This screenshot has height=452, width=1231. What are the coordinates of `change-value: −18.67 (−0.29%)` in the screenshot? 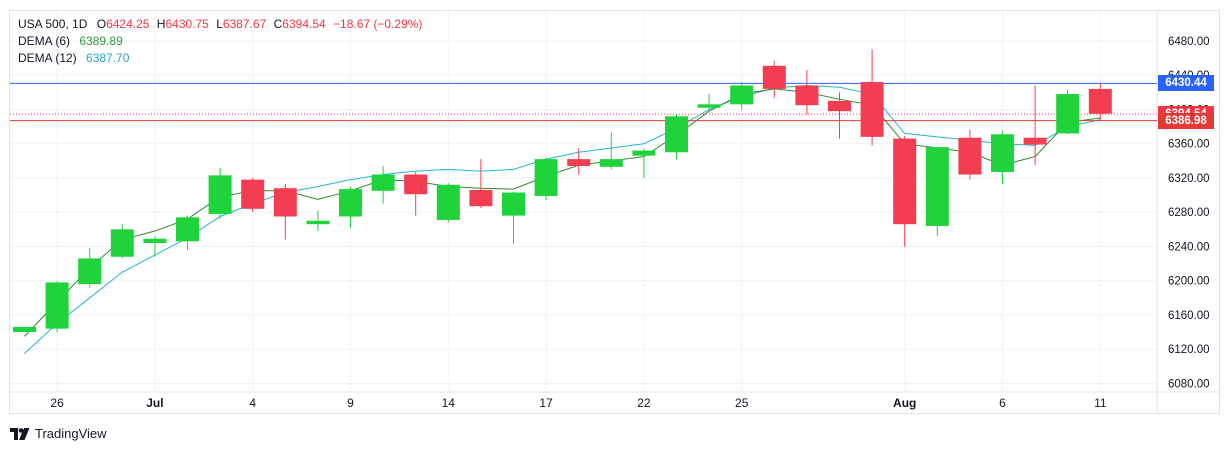 It's located at (378, 24).